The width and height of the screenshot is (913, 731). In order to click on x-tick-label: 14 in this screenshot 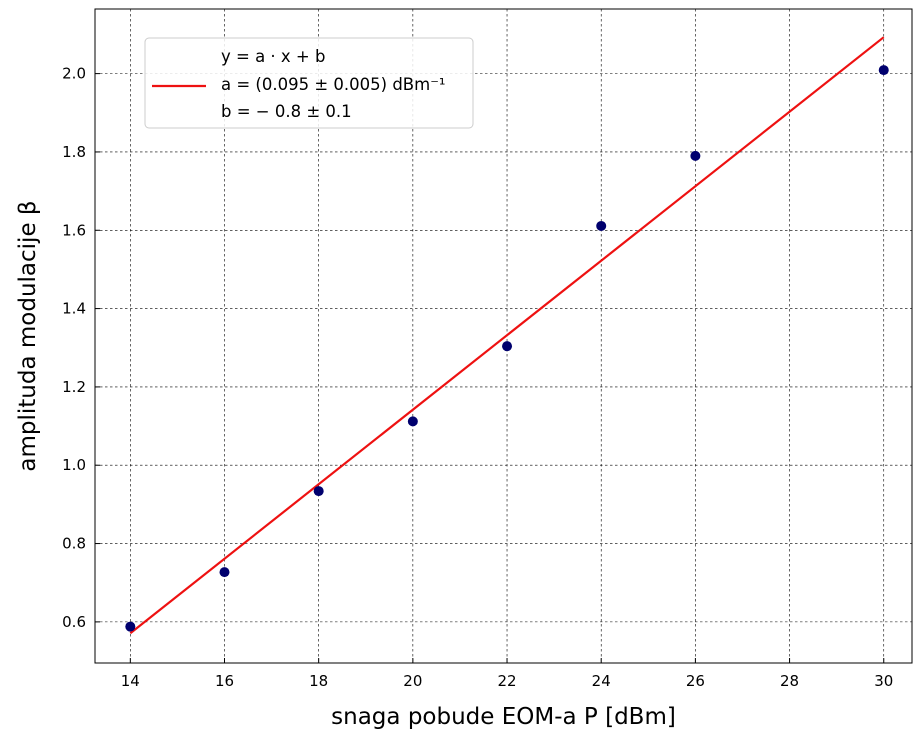, I will do `click(130, 681)`.